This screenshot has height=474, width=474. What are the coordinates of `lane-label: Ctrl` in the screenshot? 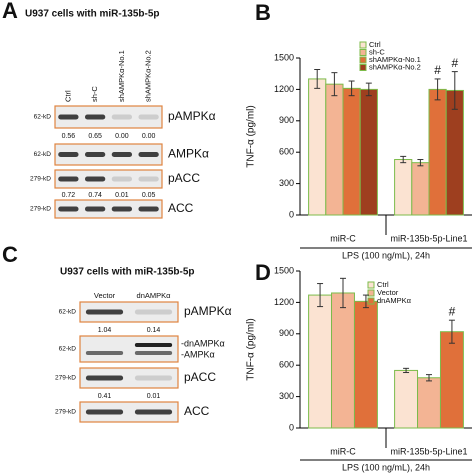 It's located at (67, 96).